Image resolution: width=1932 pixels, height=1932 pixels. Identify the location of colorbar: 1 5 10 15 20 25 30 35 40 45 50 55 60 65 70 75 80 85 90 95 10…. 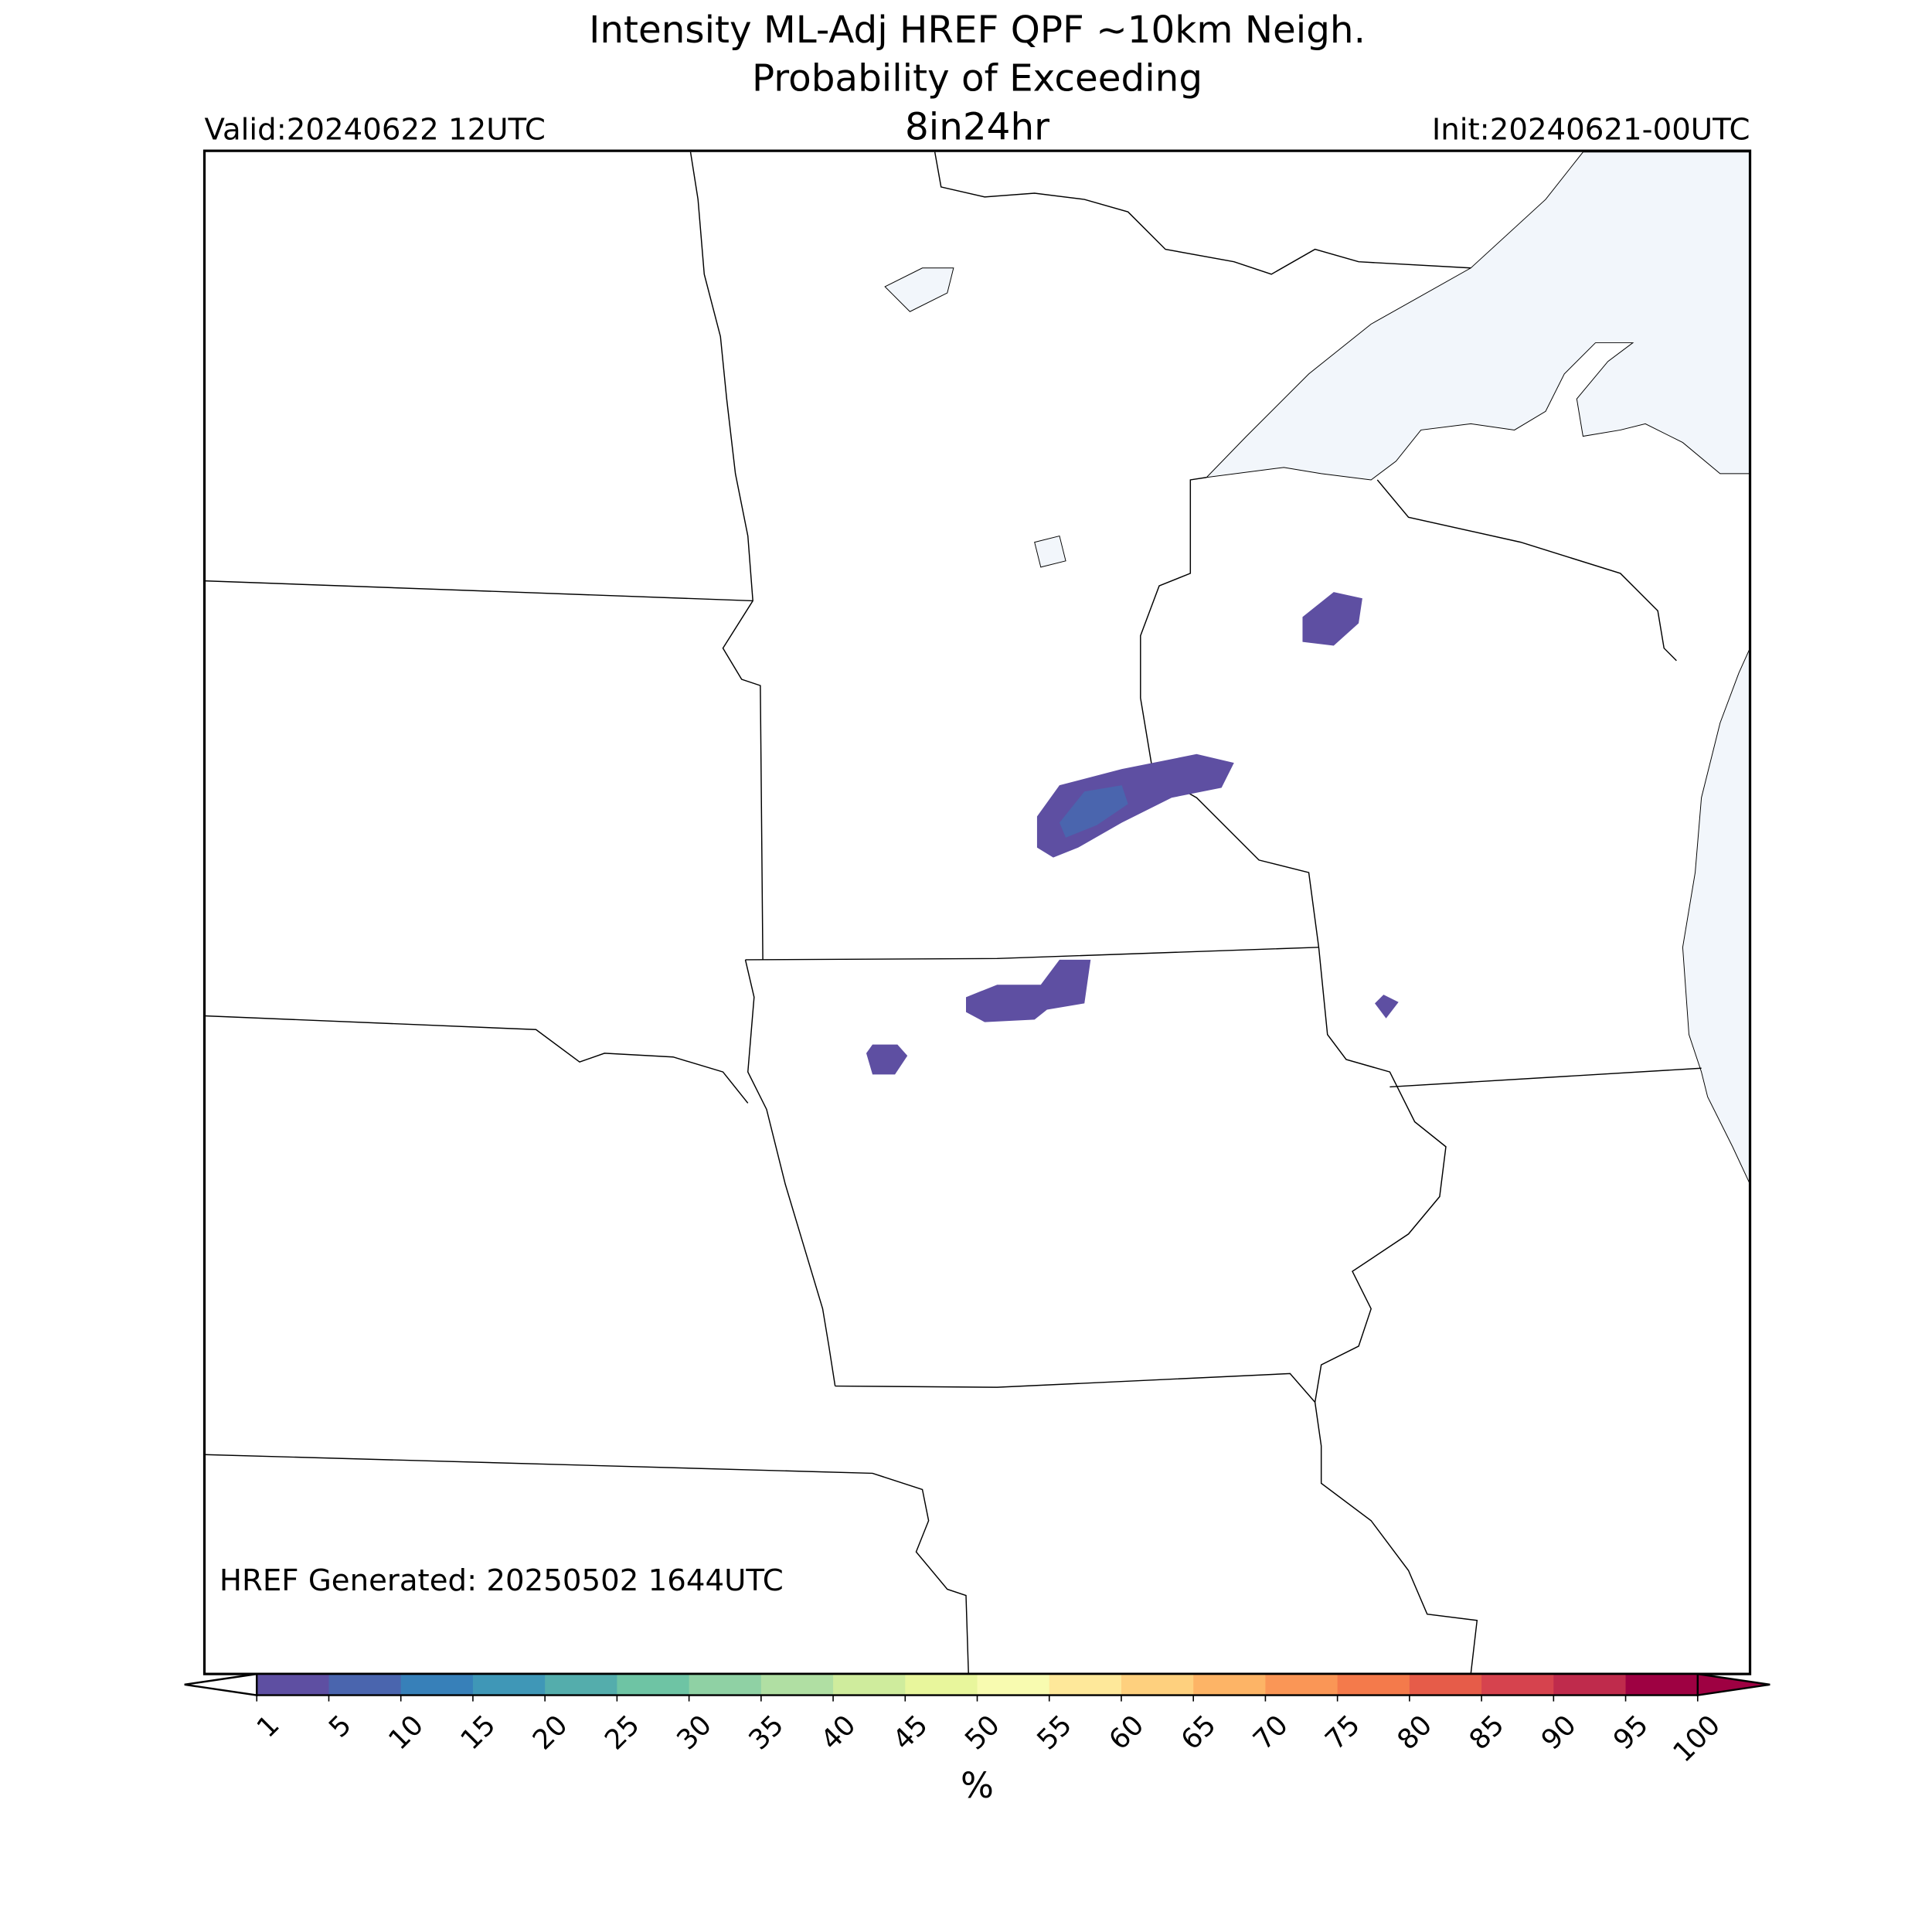
(977, 1721).